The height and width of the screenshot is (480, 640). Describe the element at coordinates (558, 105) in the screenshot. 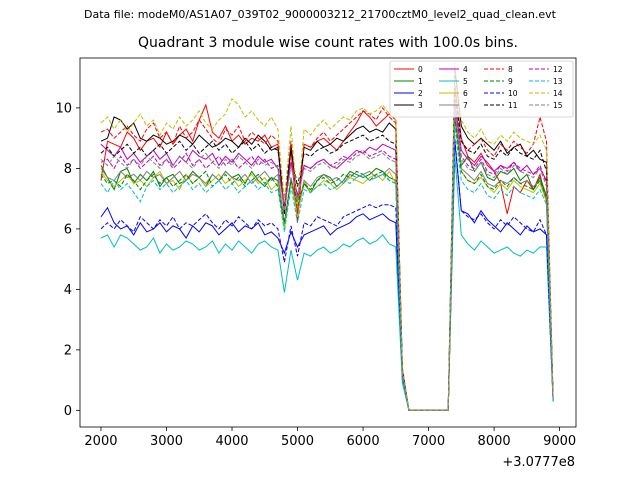

I see `legend-label: 15` at that location.